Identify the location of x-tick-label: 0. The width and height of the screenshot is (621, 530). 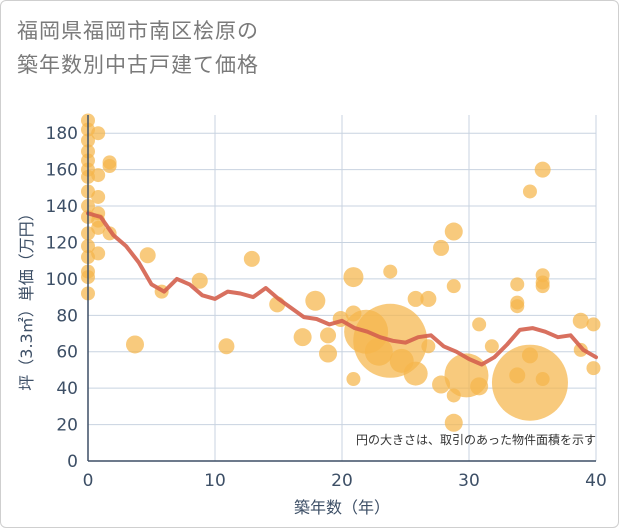
(88, 481).